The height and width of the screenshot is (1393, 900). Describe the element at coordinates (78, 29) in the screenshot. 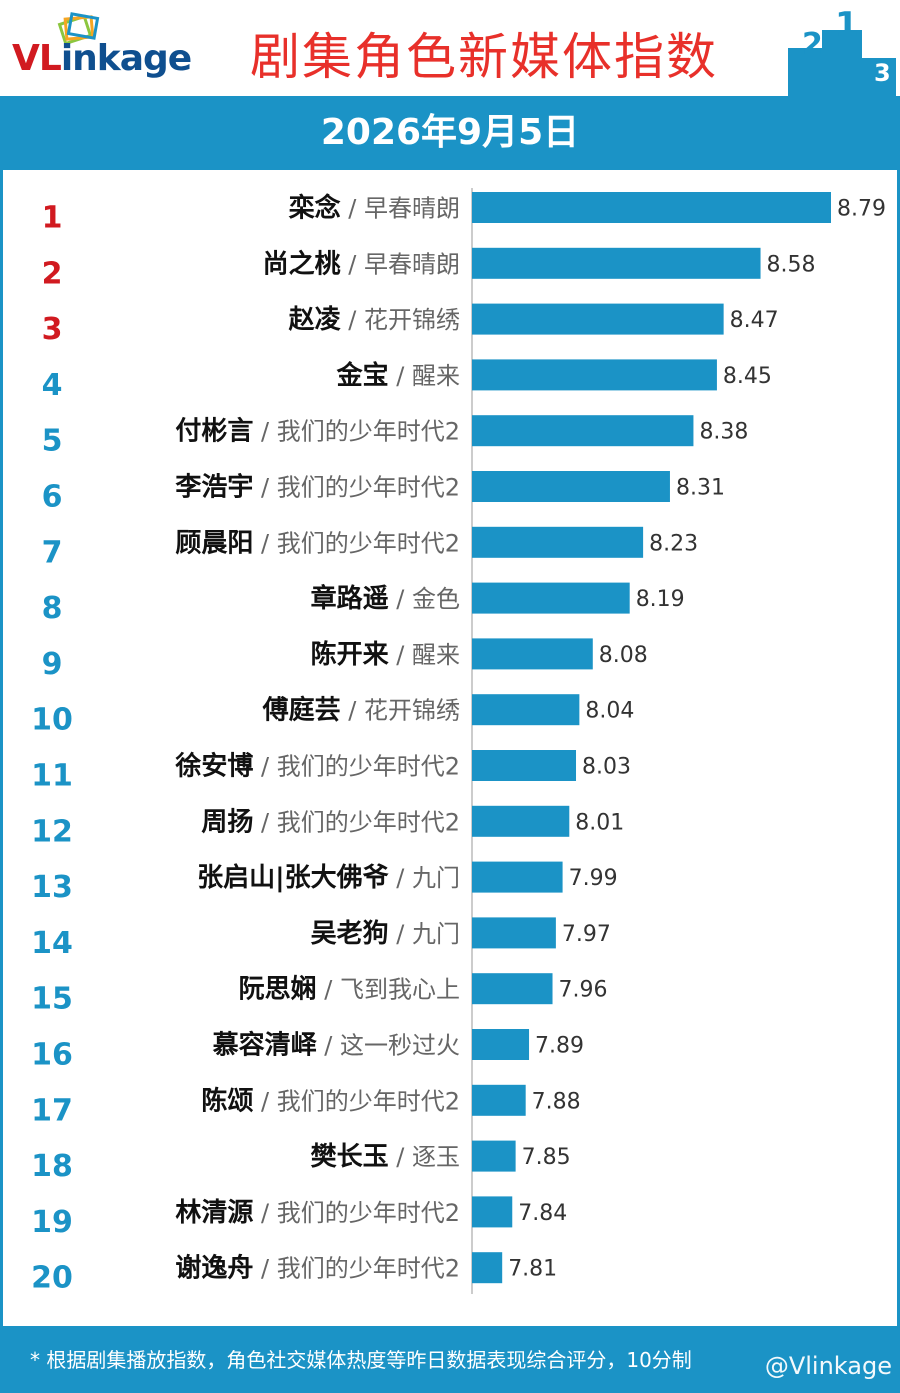

I see `logo-frames-icon` at that location.